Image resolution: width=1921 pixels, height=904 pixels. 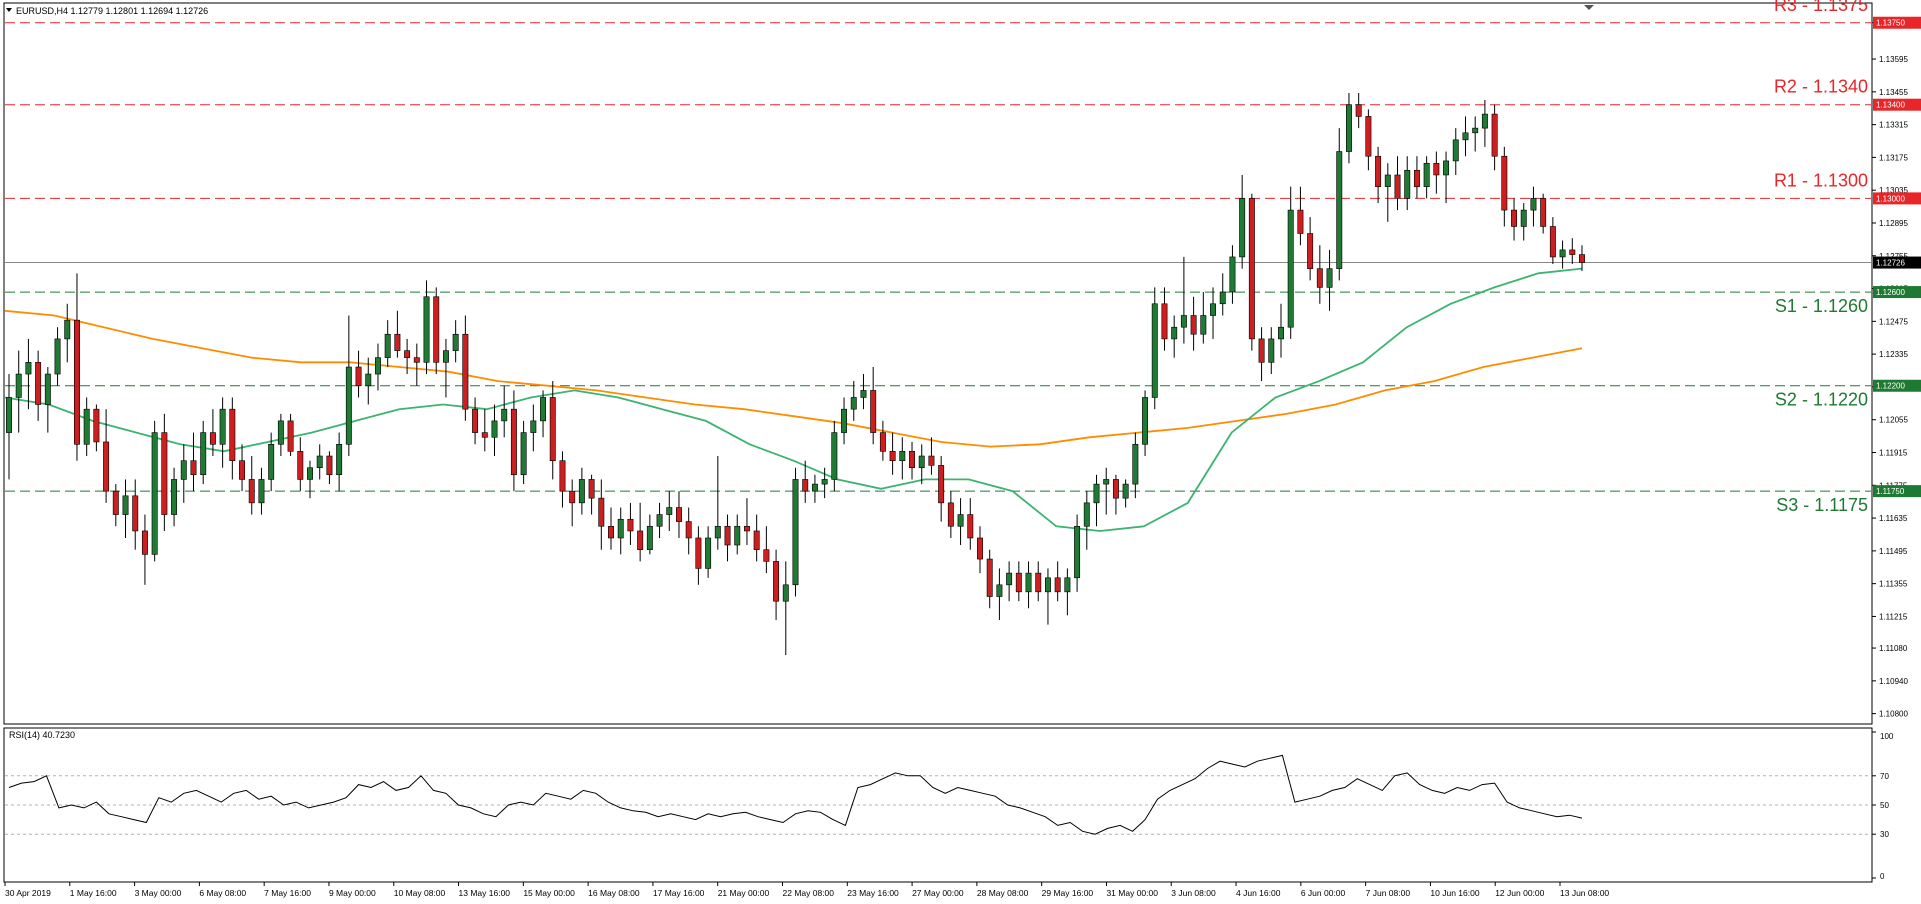 I want to click on time-tick-label: 13 Jun 08:00, so click(x=1584, y=893).